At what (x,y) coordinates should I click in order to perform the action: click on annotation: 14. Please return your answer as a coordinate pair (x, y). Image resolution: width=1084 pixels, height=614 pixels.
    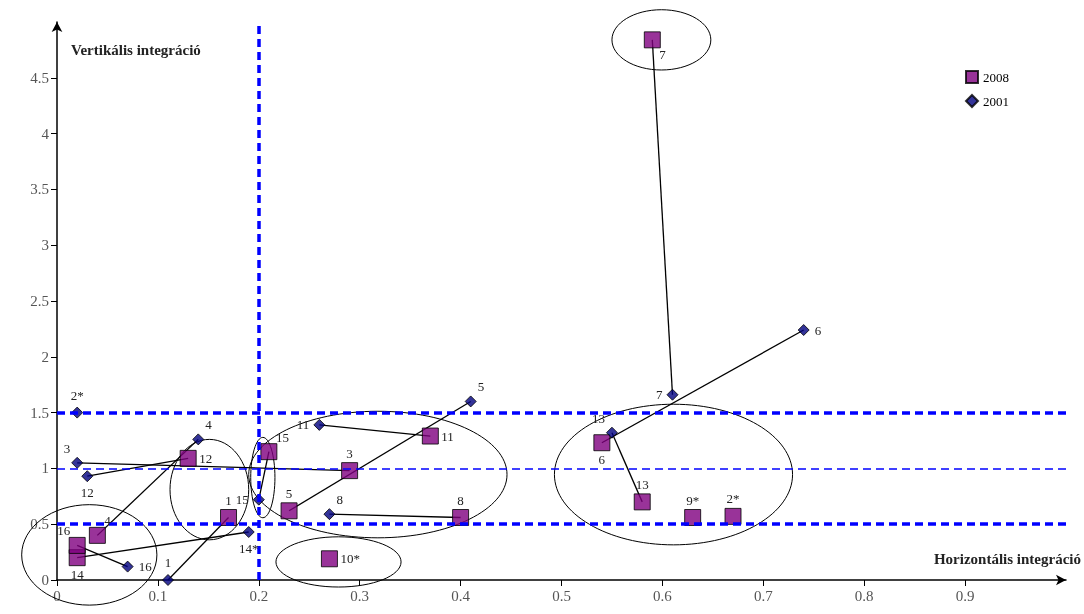
    Looking at the image, I should click on (77, 574).